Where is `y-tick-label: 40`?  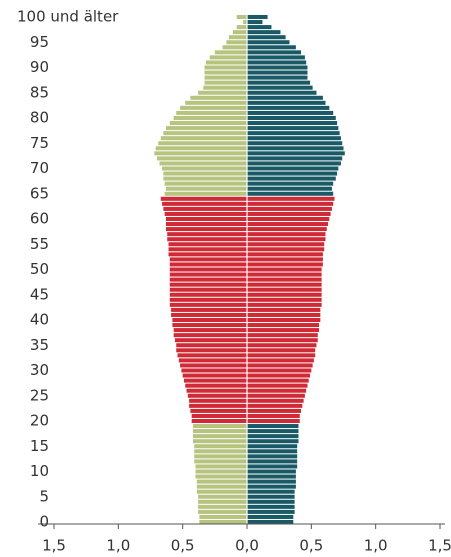 y-tick-label: 40 is located at coordinates (39, 320).